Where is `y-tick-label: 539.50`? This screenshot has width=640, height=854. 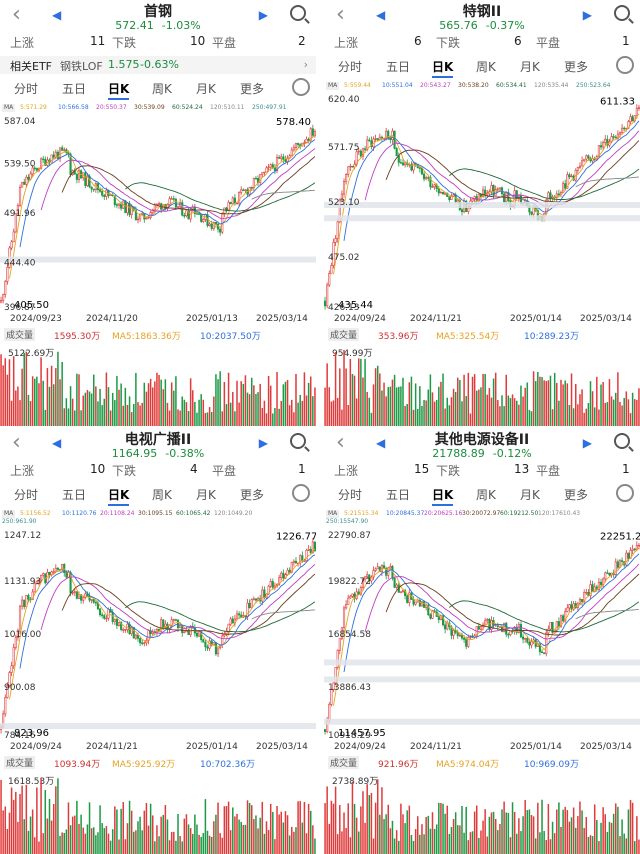 y-tick-label: 539.50 is located at coordinates (20, 165).